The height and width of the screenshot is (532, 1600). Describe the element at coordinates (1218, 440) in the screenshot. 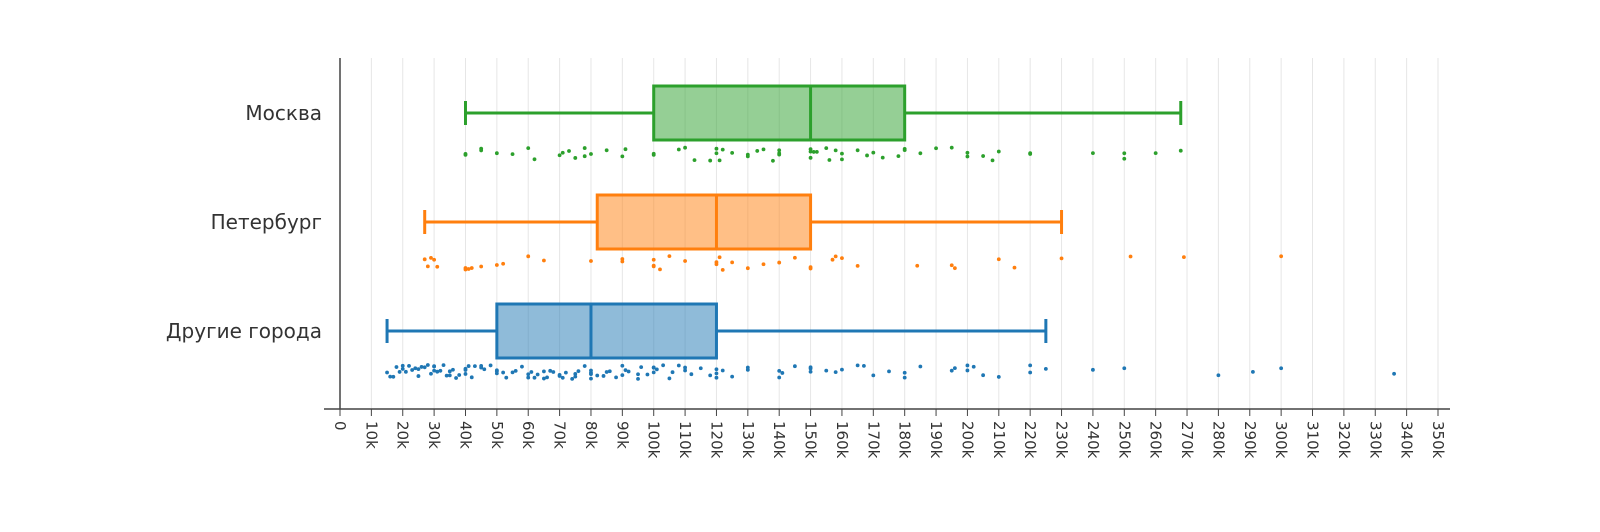

I see `x-tick-label: 280k` at that location.